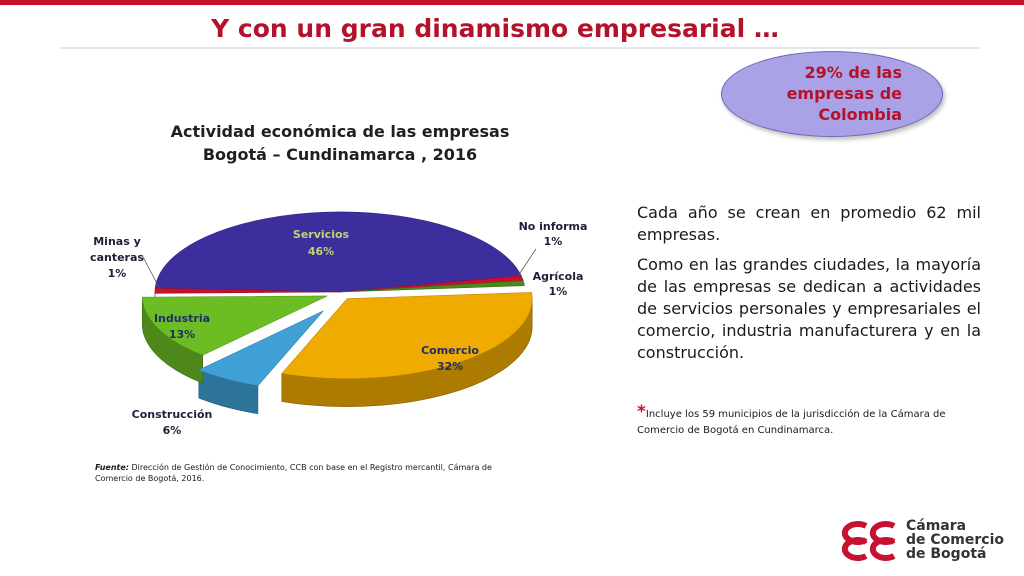 Image resolution: width=1024 pixels, height=576 pixels. Describe the element at coordinates (432, 286) in the screenshot. I see `pie-slice-agricola` at that location.